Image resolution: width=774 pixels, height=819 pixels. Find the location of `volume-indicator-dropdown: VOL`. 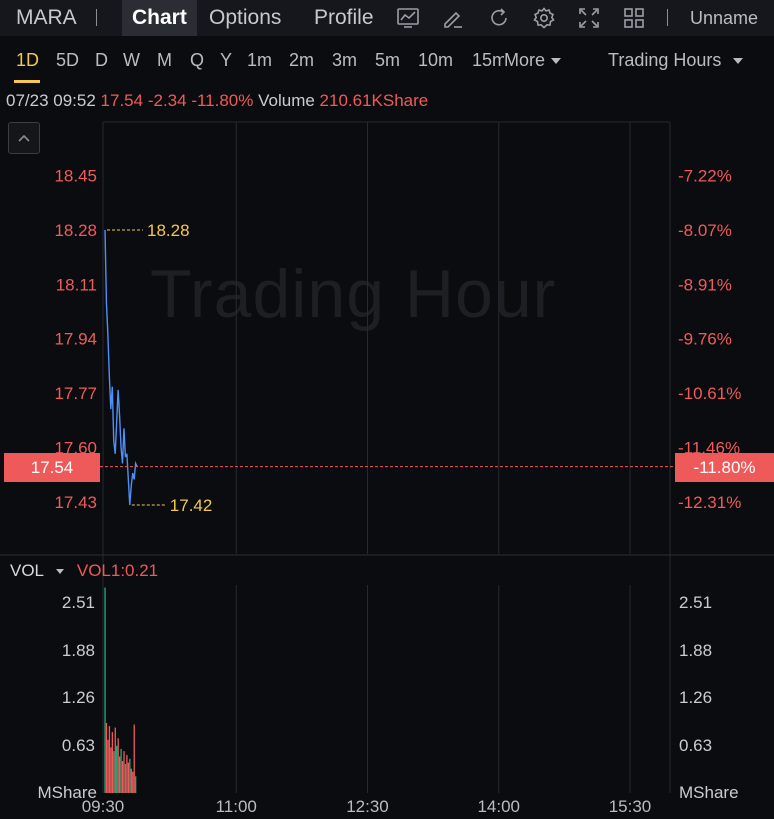

volume-indicator-dropdown: VOL is located at coordinates (41, 570).